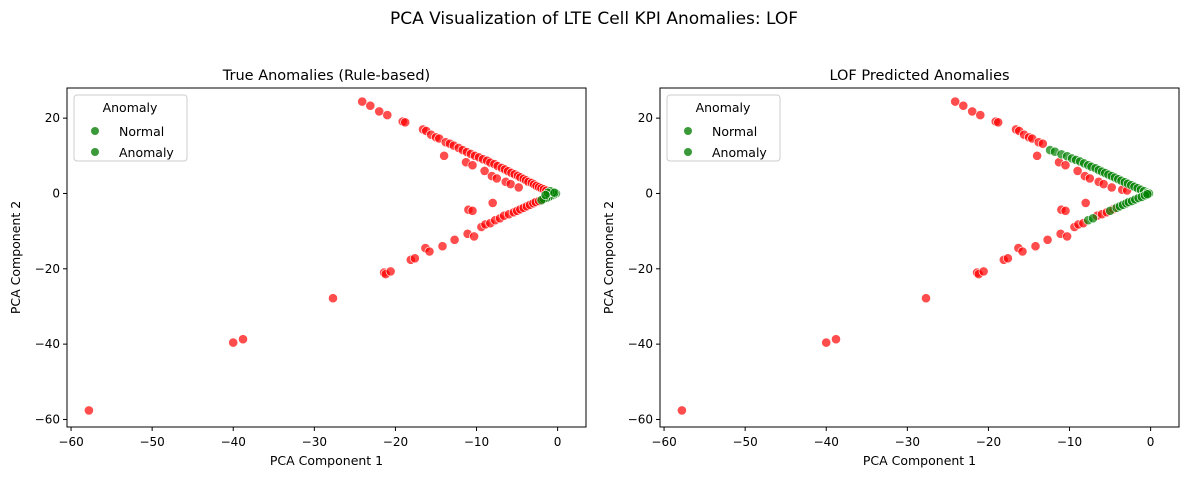  I want to click on subplot-title: LOF Predicted Anomalies, so click(919, 76).